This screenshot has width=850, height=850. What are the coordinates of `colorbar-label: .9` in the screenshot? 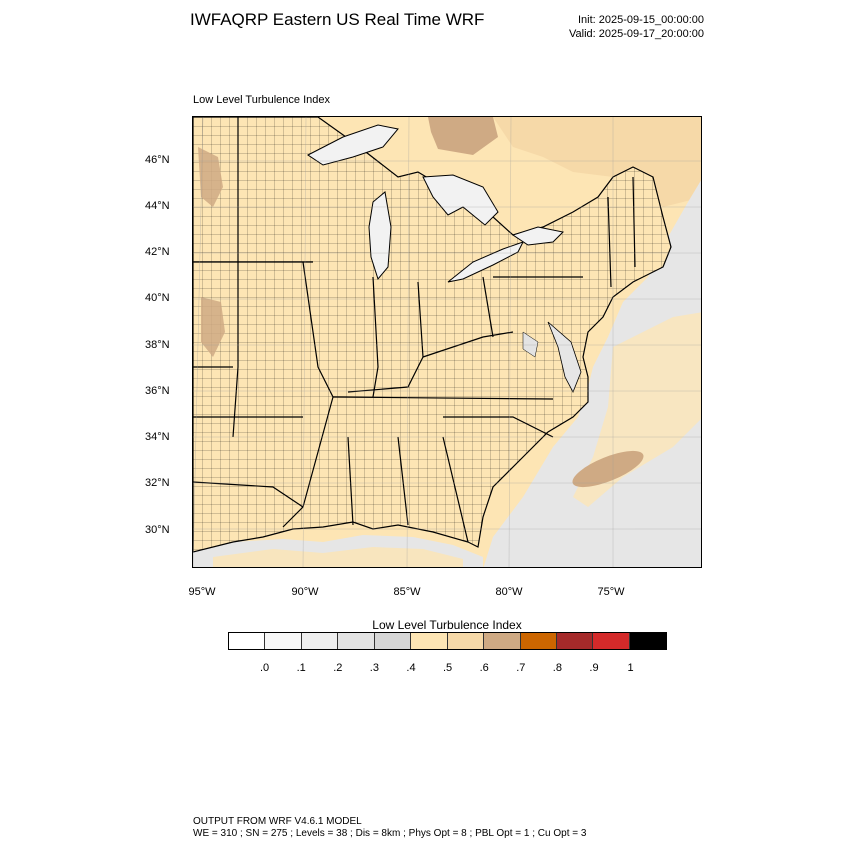 It's located at (594, 668).